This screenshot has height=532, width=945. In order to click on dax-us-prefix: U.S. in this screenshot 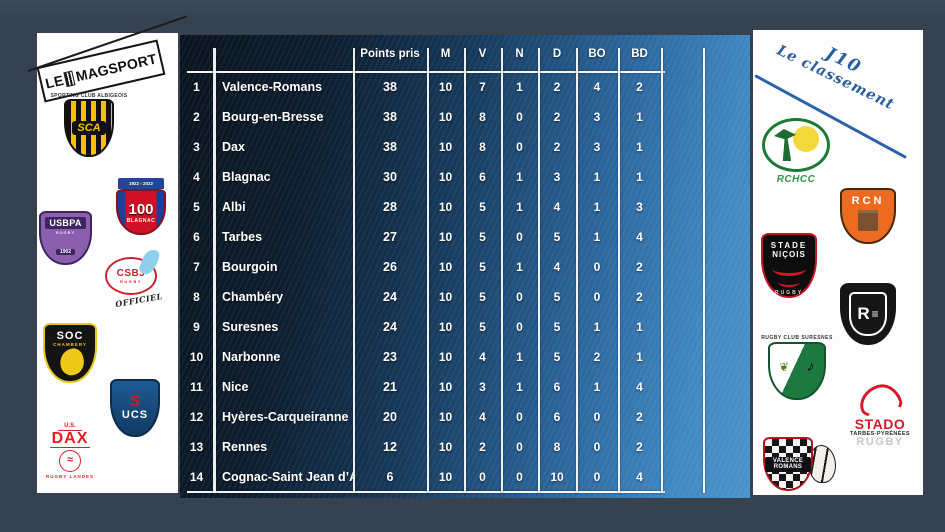, I will do `click(70, 427)`.